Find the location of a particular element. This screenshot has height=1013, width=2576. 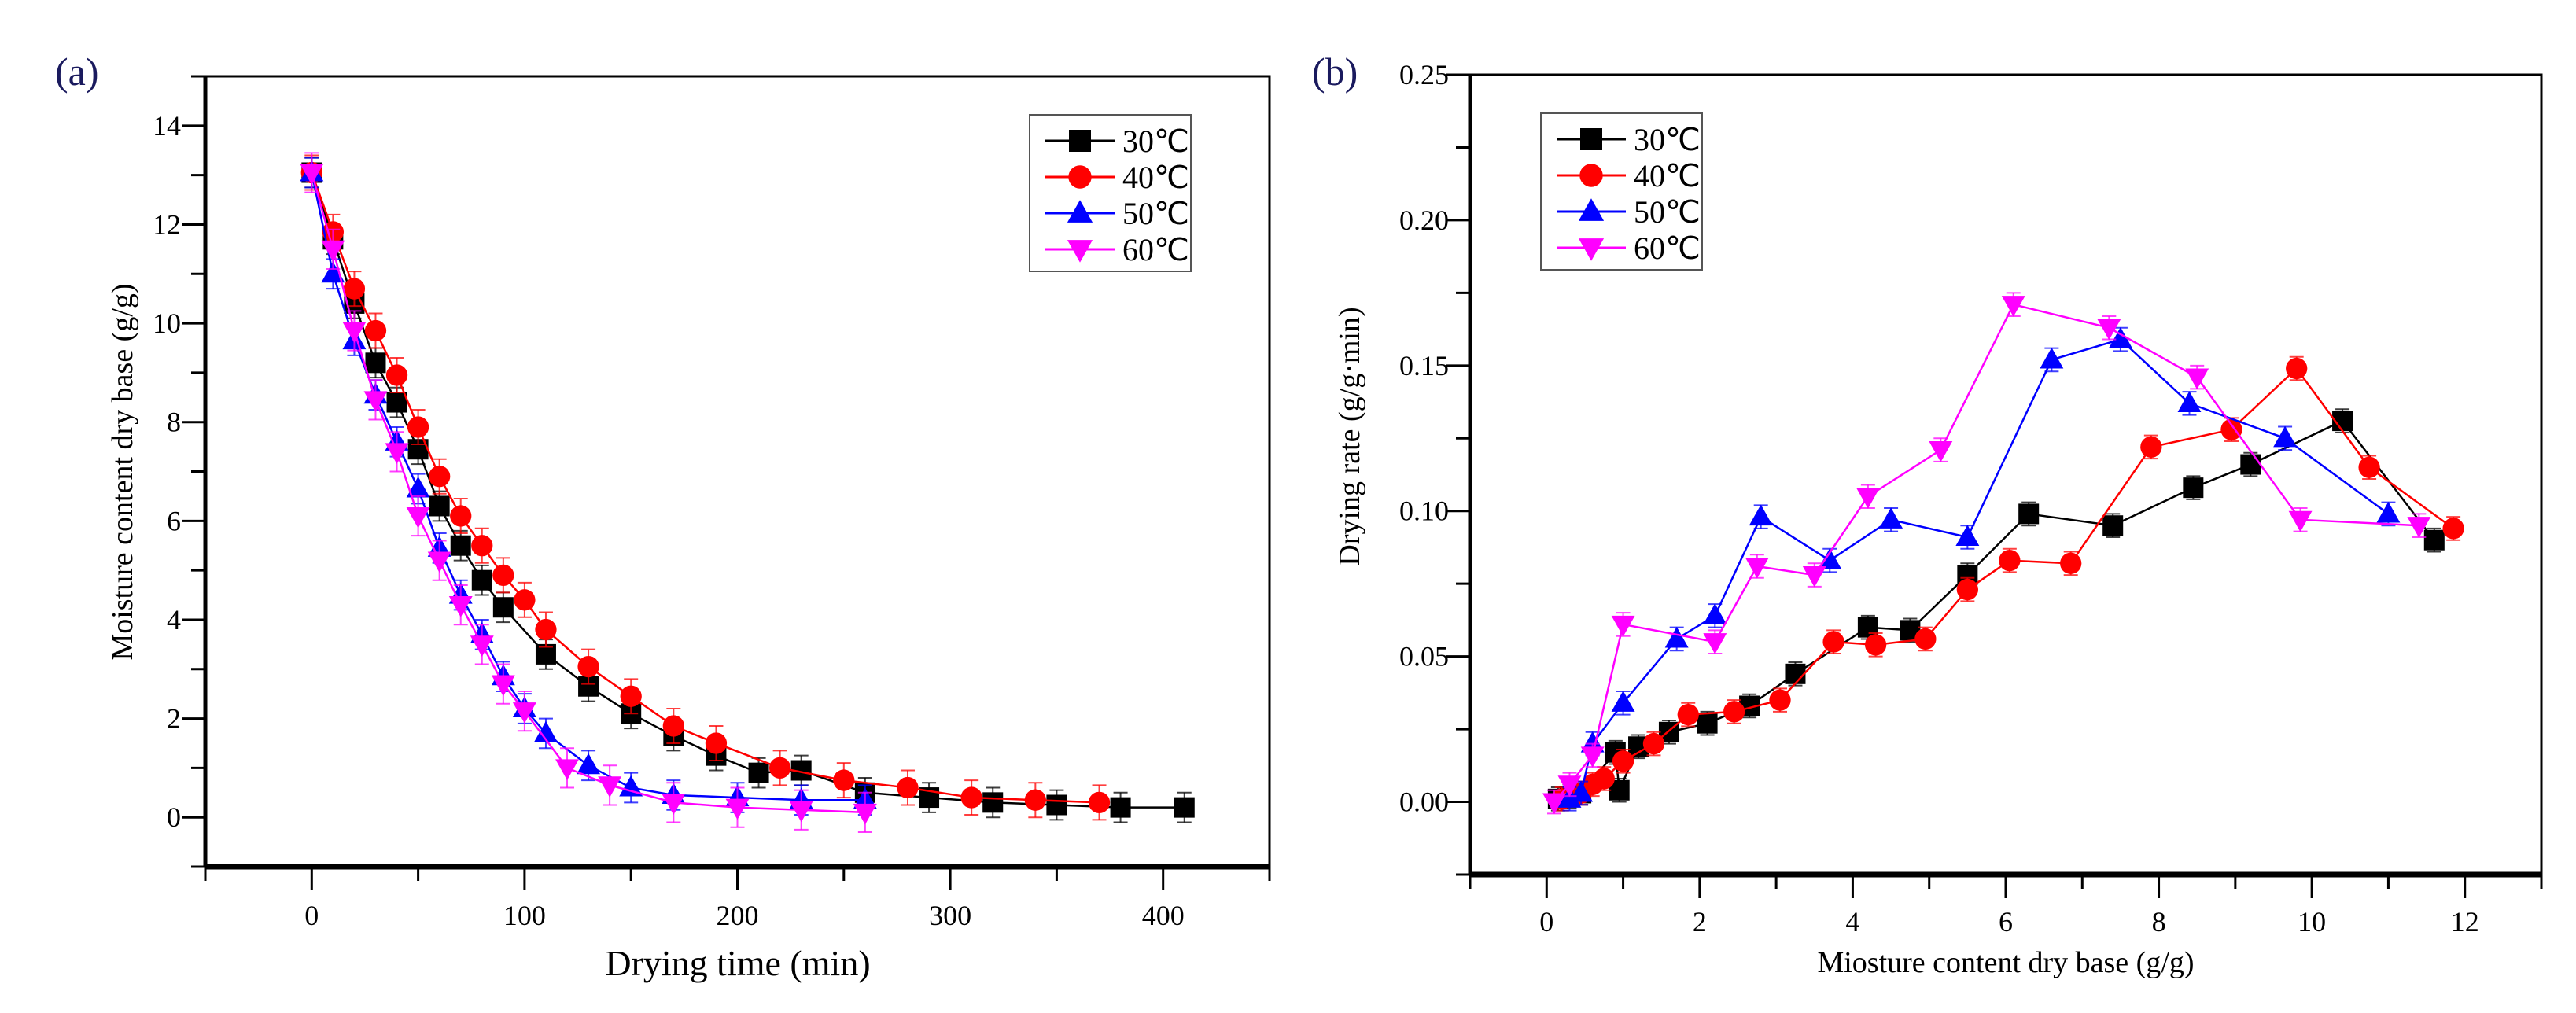

legend: 30℃40℃50℃60℃ is located at coordinates (1621, 191).